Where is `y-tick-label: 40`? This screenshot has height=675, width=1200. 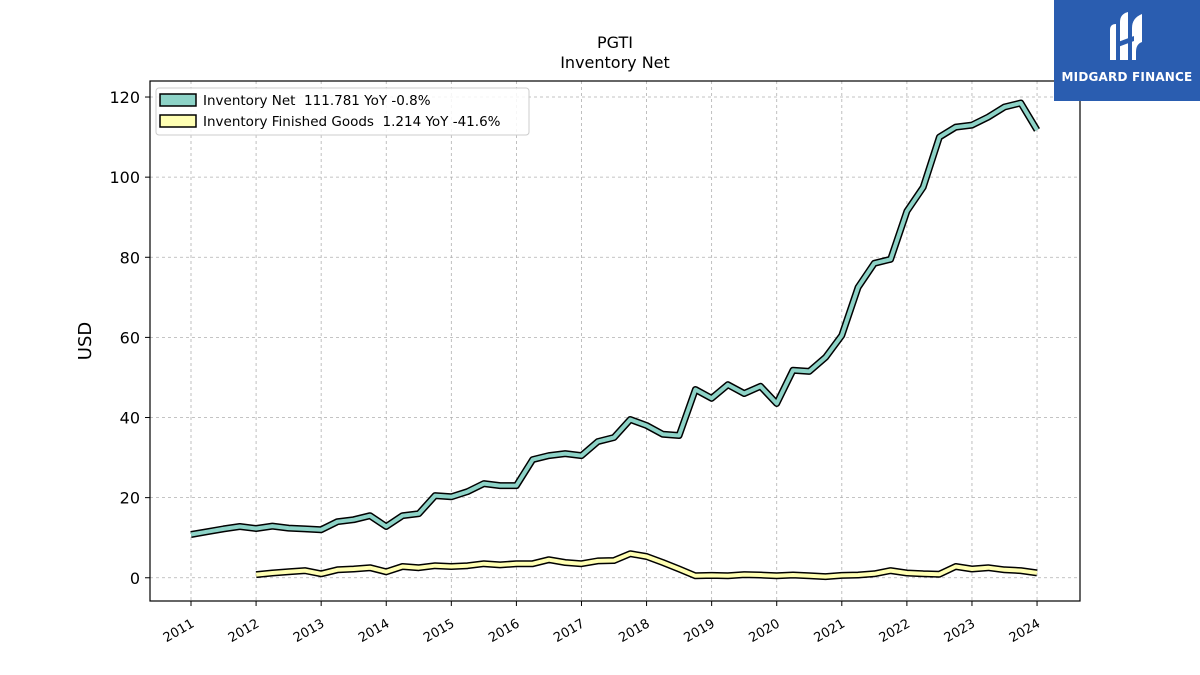
y-tick-label: 40 is located at coordinates (130, 418).